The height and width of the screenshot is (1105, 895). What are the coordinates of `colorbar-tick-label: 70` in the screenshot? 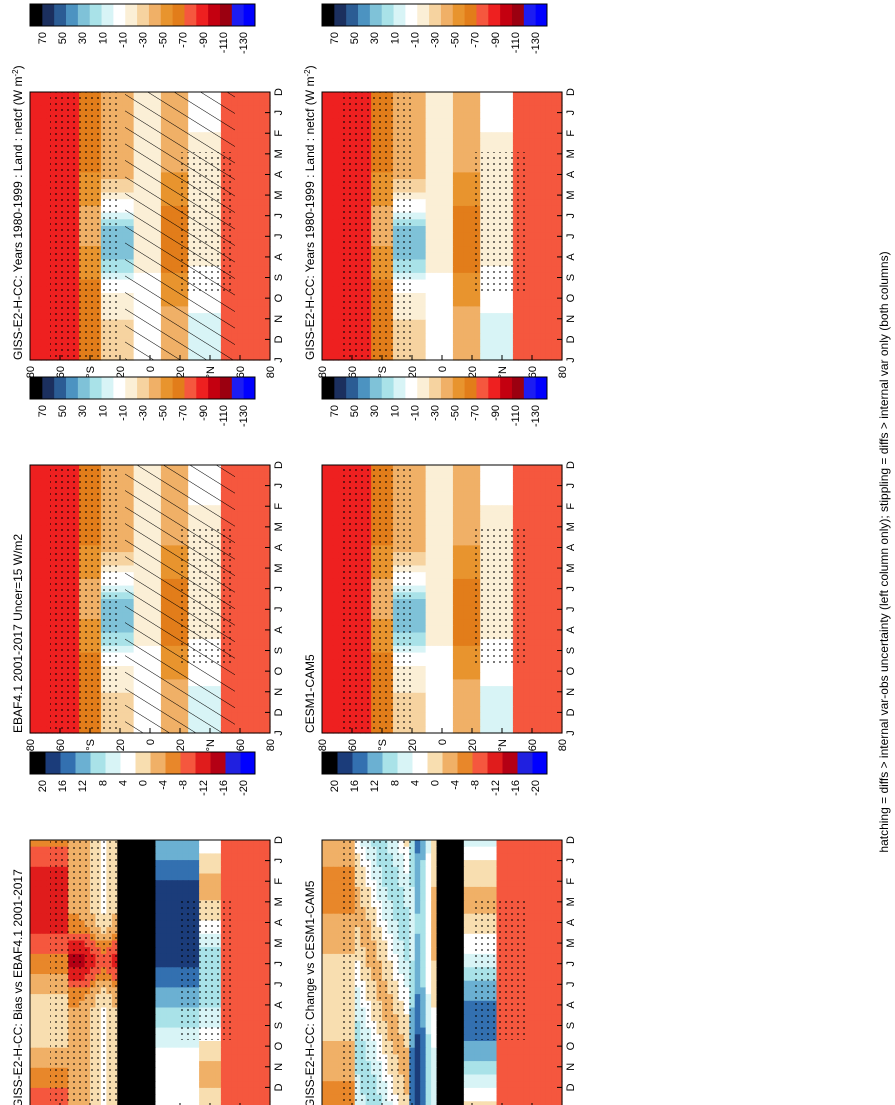 It's located at (335, 38).